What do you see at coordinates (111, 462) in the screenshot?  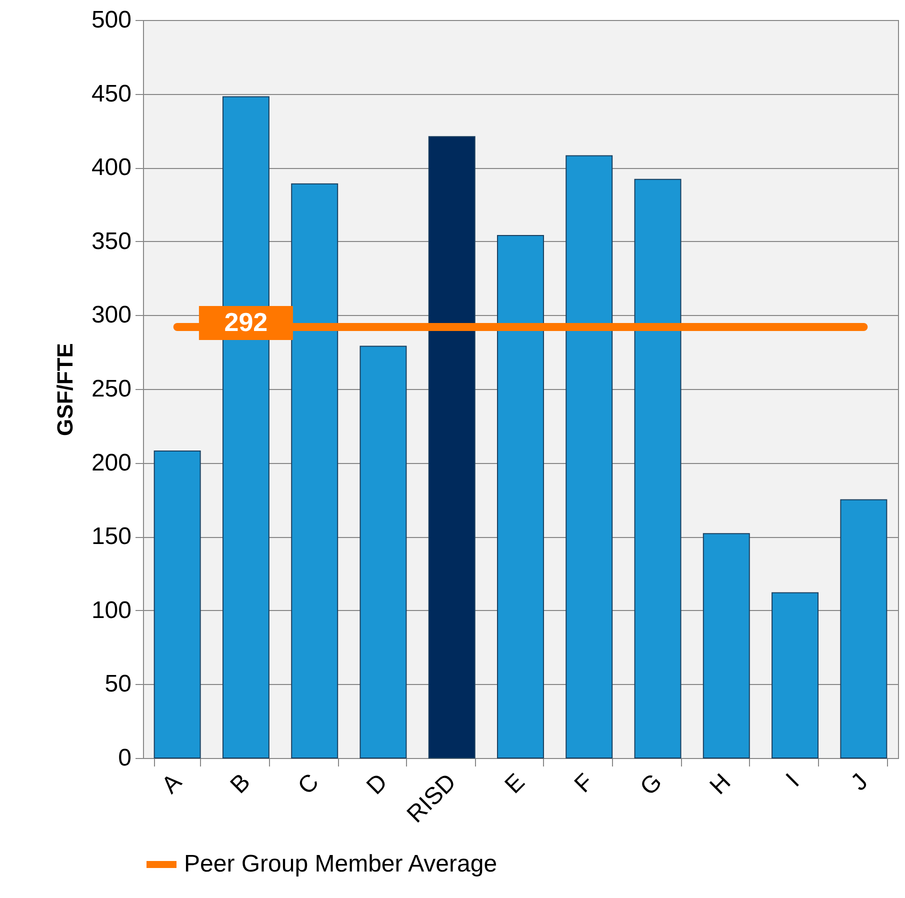 I see `y-tick-label: 200` at bounding box center [111, 462].